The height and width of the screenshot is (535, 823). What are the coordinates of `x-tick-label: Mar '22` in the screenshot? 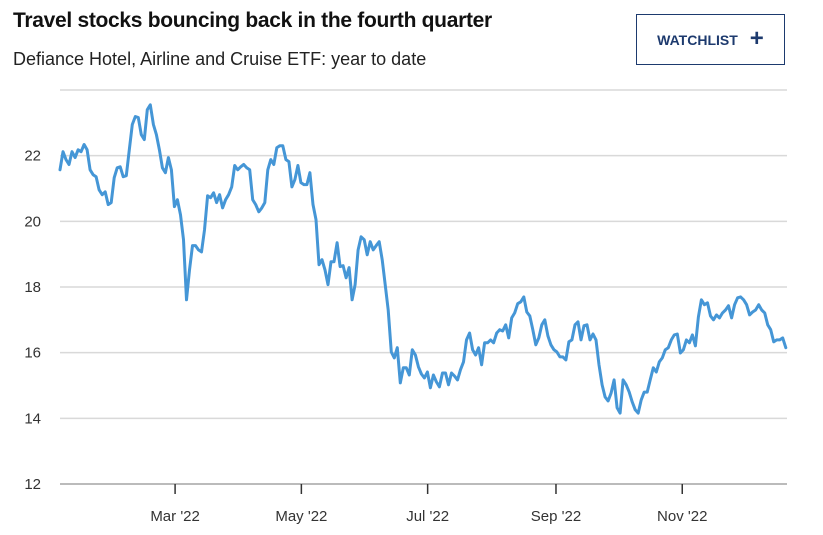 It's located at (175, 516).